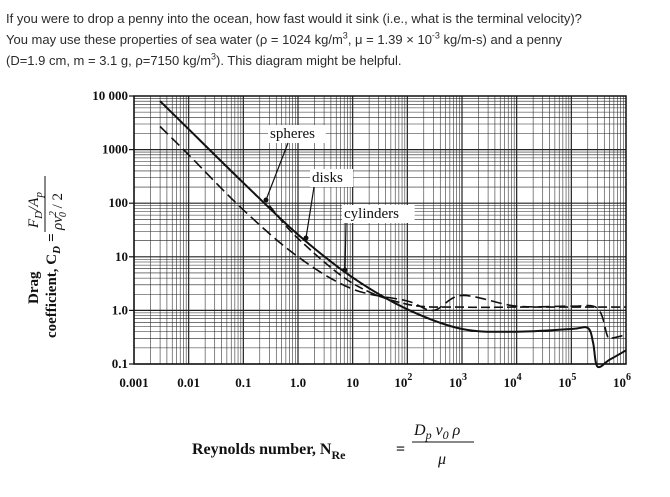 The image size is (670, 497). Describe the element at coordinates (57, 250) in the screenshot. I see `y-label-sub: D` at that location.